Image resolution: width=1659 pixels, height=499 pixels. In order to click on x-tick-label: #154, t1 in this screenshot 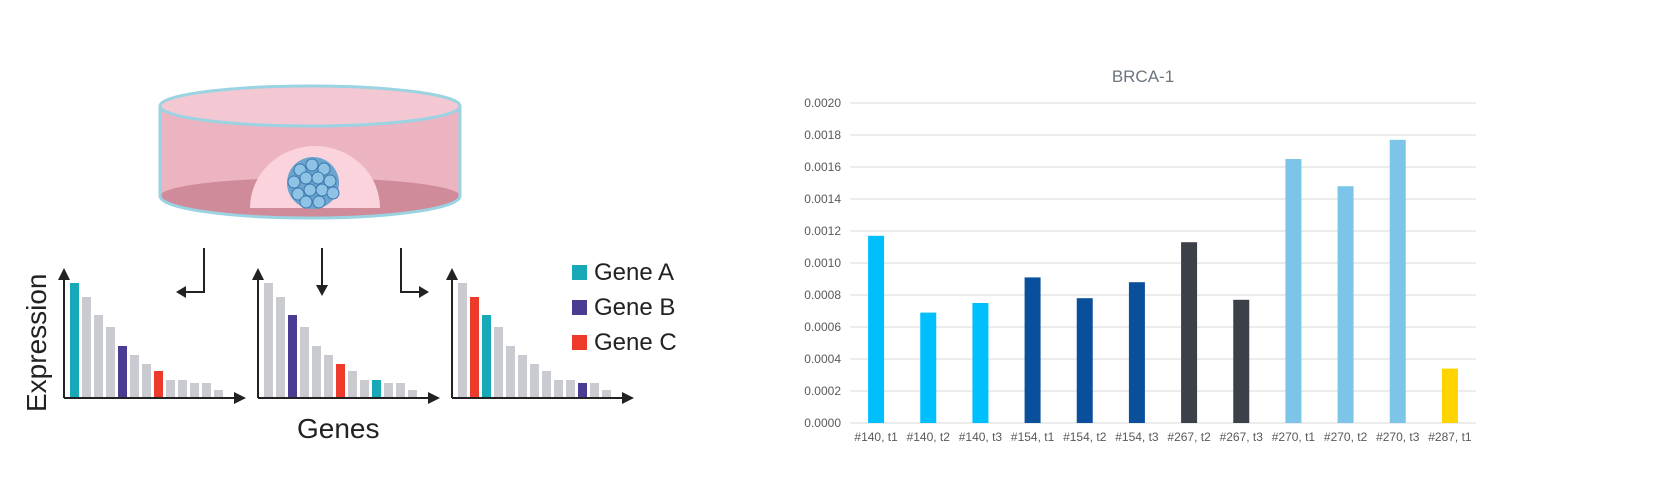, I will do `click(1033, 437)`.